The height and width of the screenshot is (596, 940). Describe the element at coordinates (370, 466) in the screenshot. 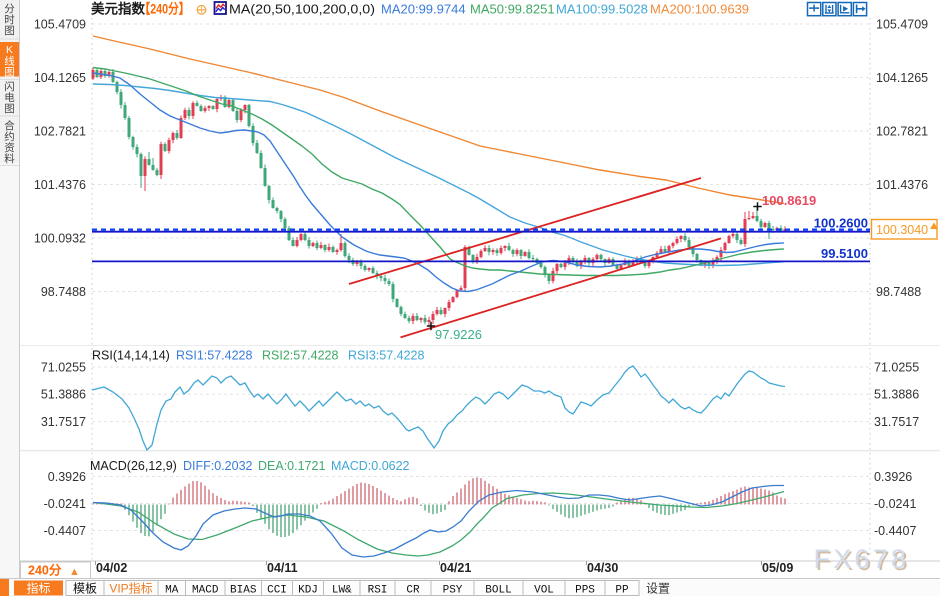

I see `svg-text: MACD:0.0622` at that location.